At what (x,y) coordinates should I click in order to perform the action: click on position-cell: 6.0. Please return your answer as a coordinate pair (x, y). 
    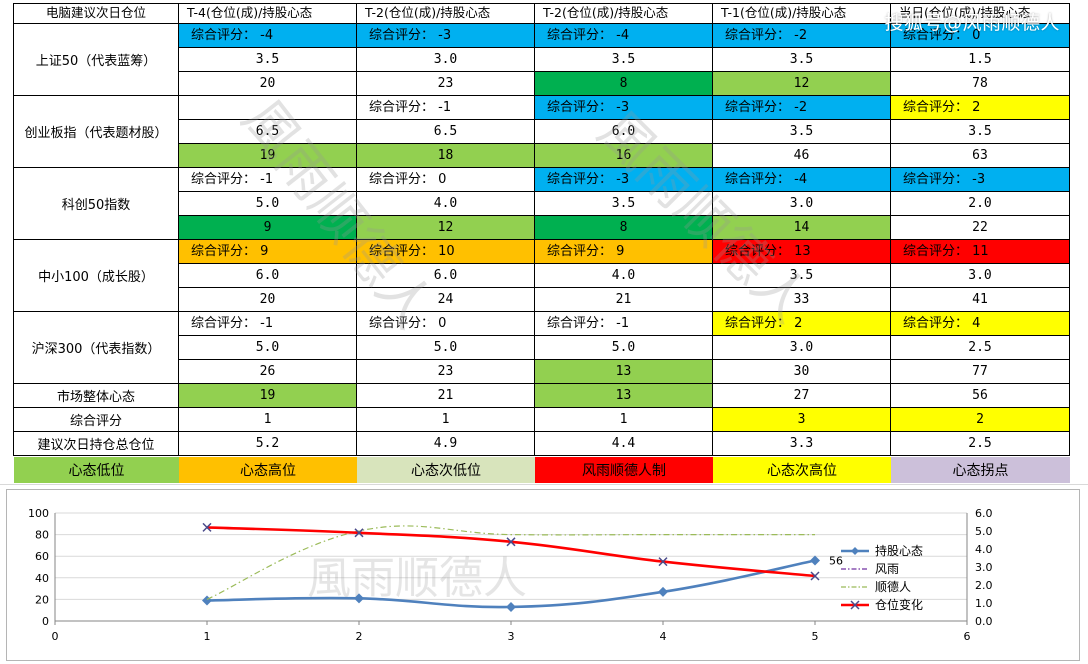
    Looking at the image, I should click on (268, 276).